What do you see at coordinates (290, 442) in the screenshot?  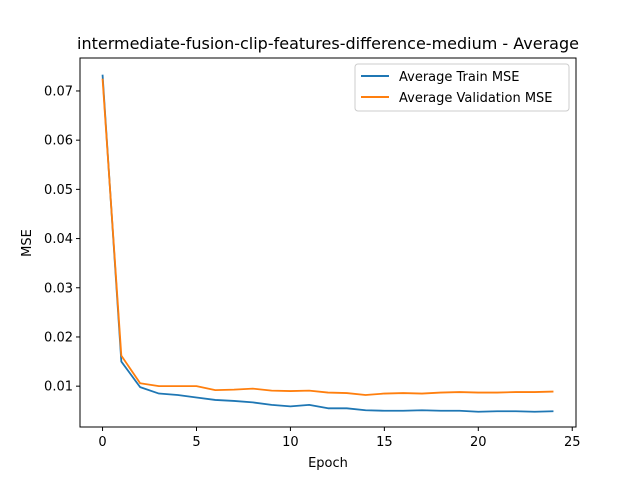 I see `x-tick-label: 10` at bounding box center [290, 442].